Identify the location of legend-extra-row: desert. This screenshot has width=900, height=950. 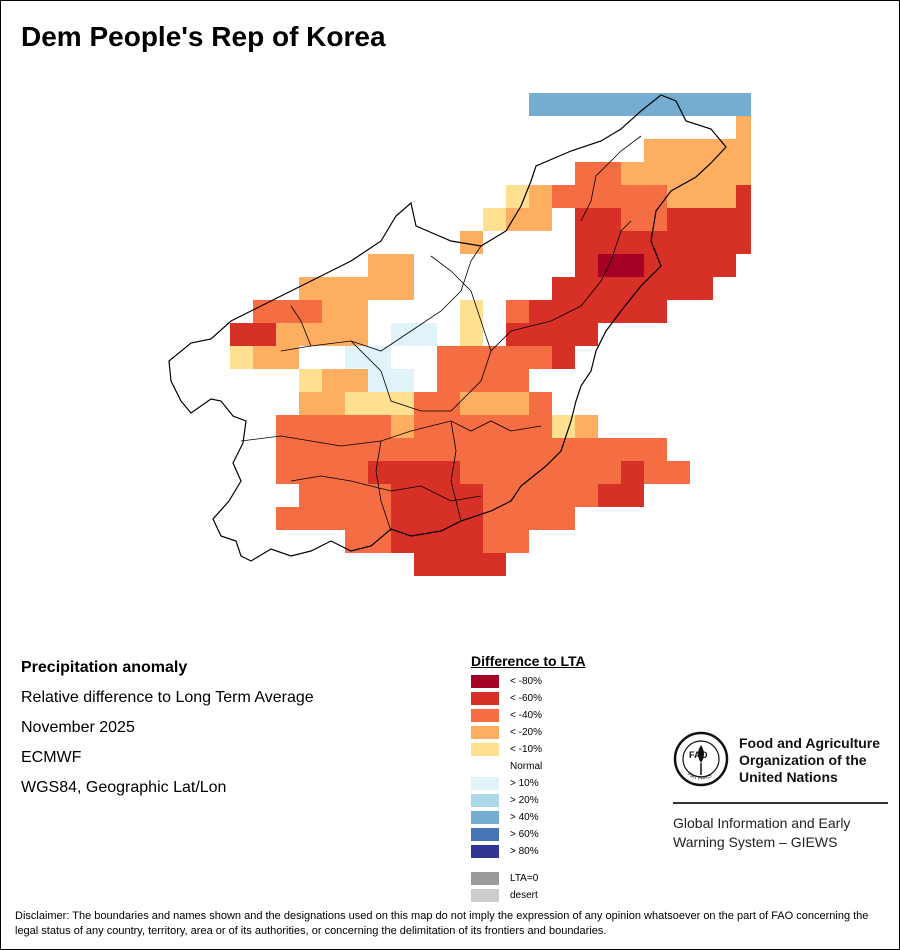
(528, 895).